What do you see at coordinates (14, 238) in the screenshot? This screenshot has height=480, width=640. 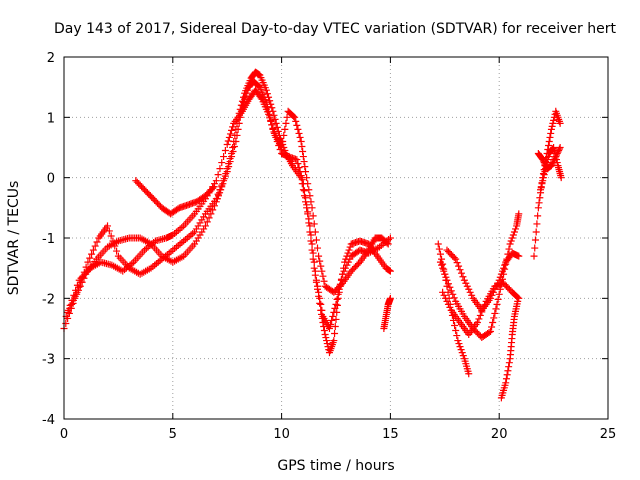 I see `y-axis-label: SDTVAR / TECUs` at bounding box center [14, 238].